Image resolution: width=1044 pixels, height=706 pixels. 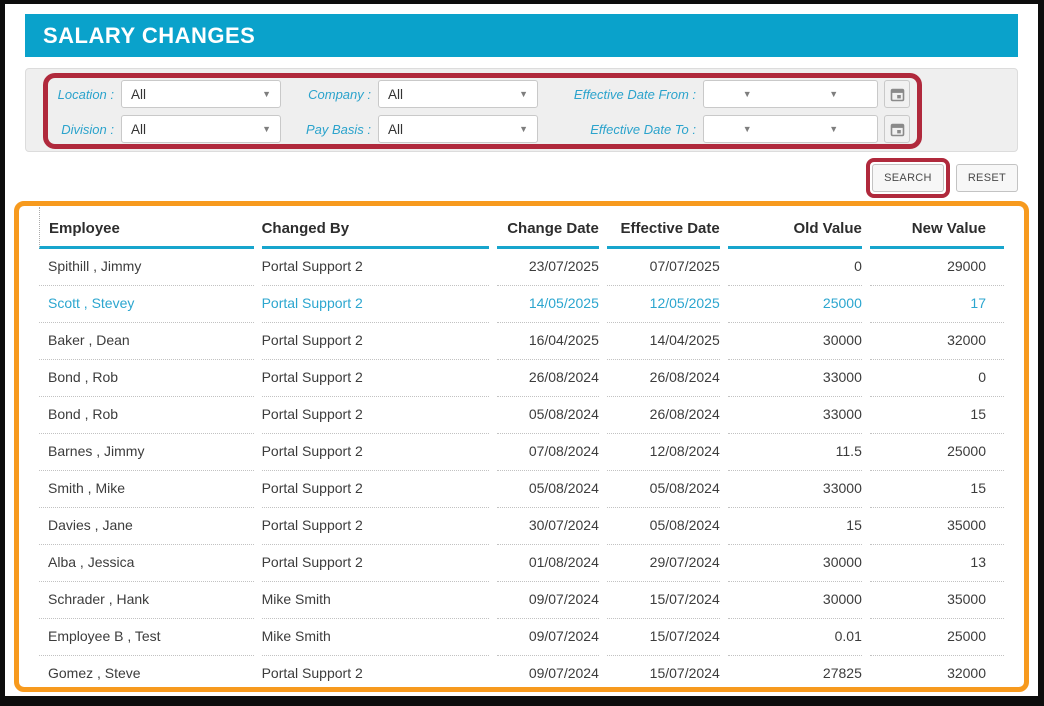 I want to click on effective-date-to-picker: ▼ ▼, so click(x=790, y=129).